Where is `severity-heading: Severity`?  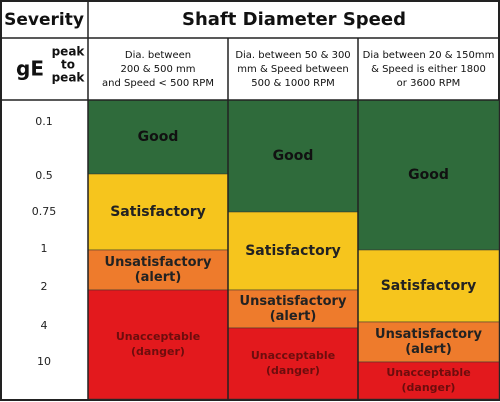 severity-heading: Severity is located at coordinates (44, 20).